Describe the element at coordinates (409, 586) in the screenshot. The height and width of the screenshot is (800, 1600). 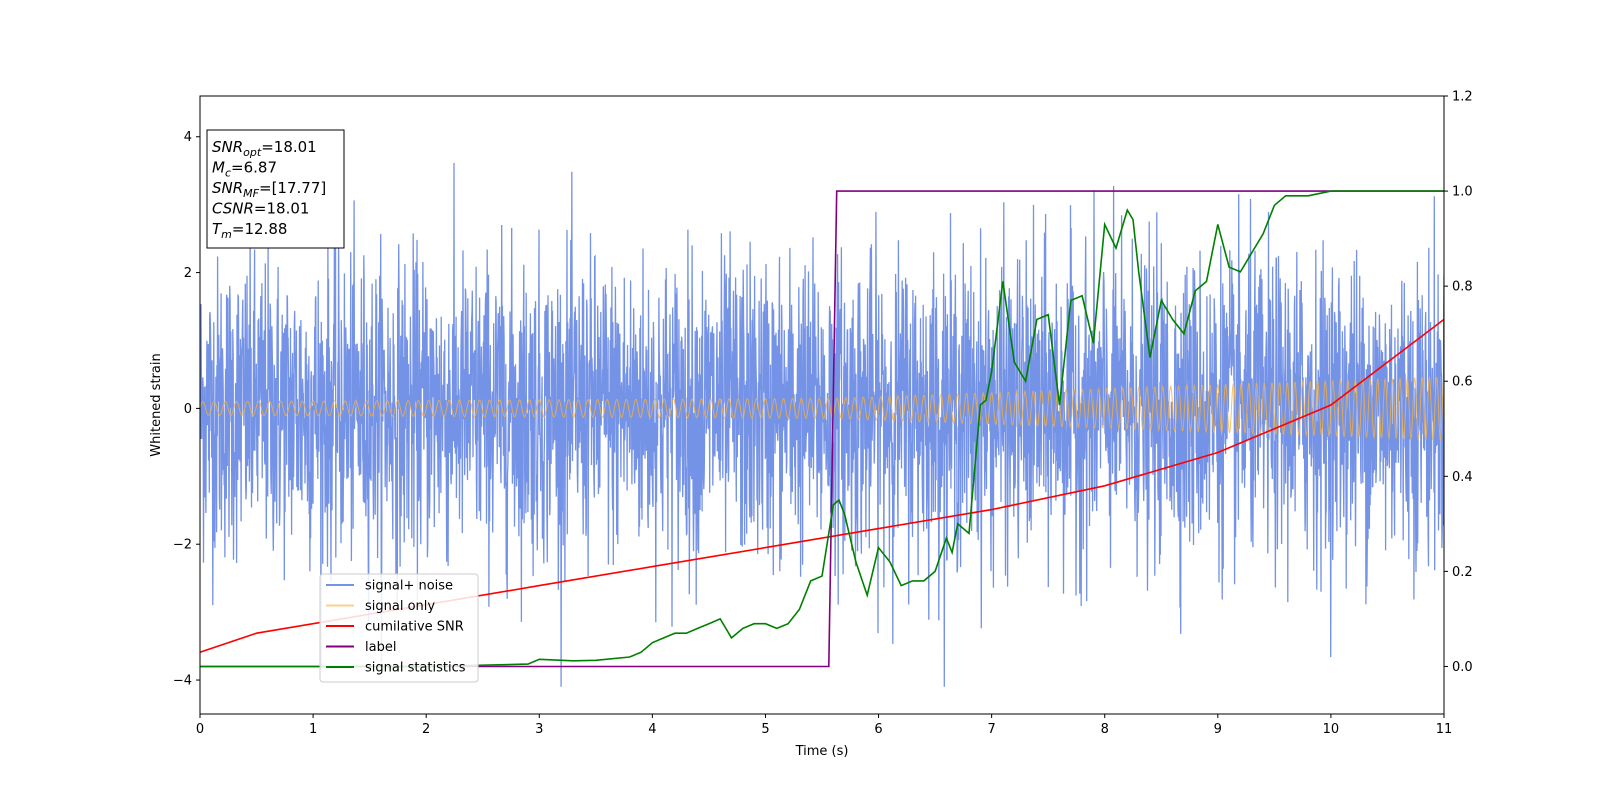
I see `legend-label: signal+ noise` at that location.